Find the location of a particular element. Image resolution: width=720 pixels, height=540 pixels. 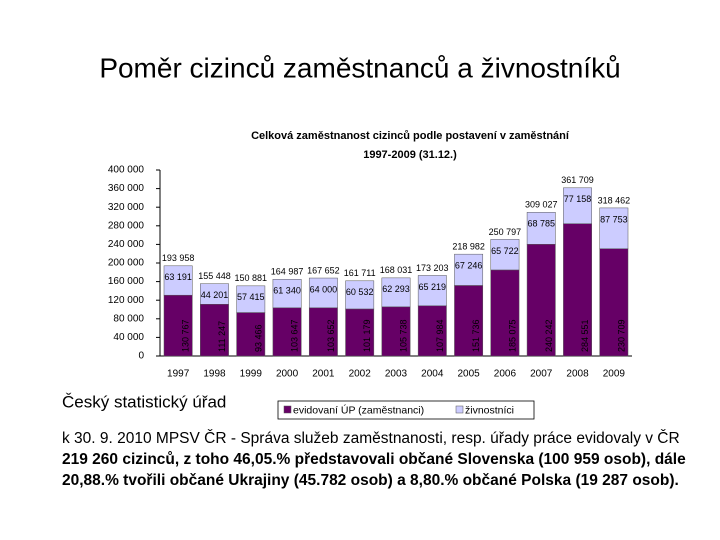

x-tick-label: 1999 is located at coordinates (251, 374).